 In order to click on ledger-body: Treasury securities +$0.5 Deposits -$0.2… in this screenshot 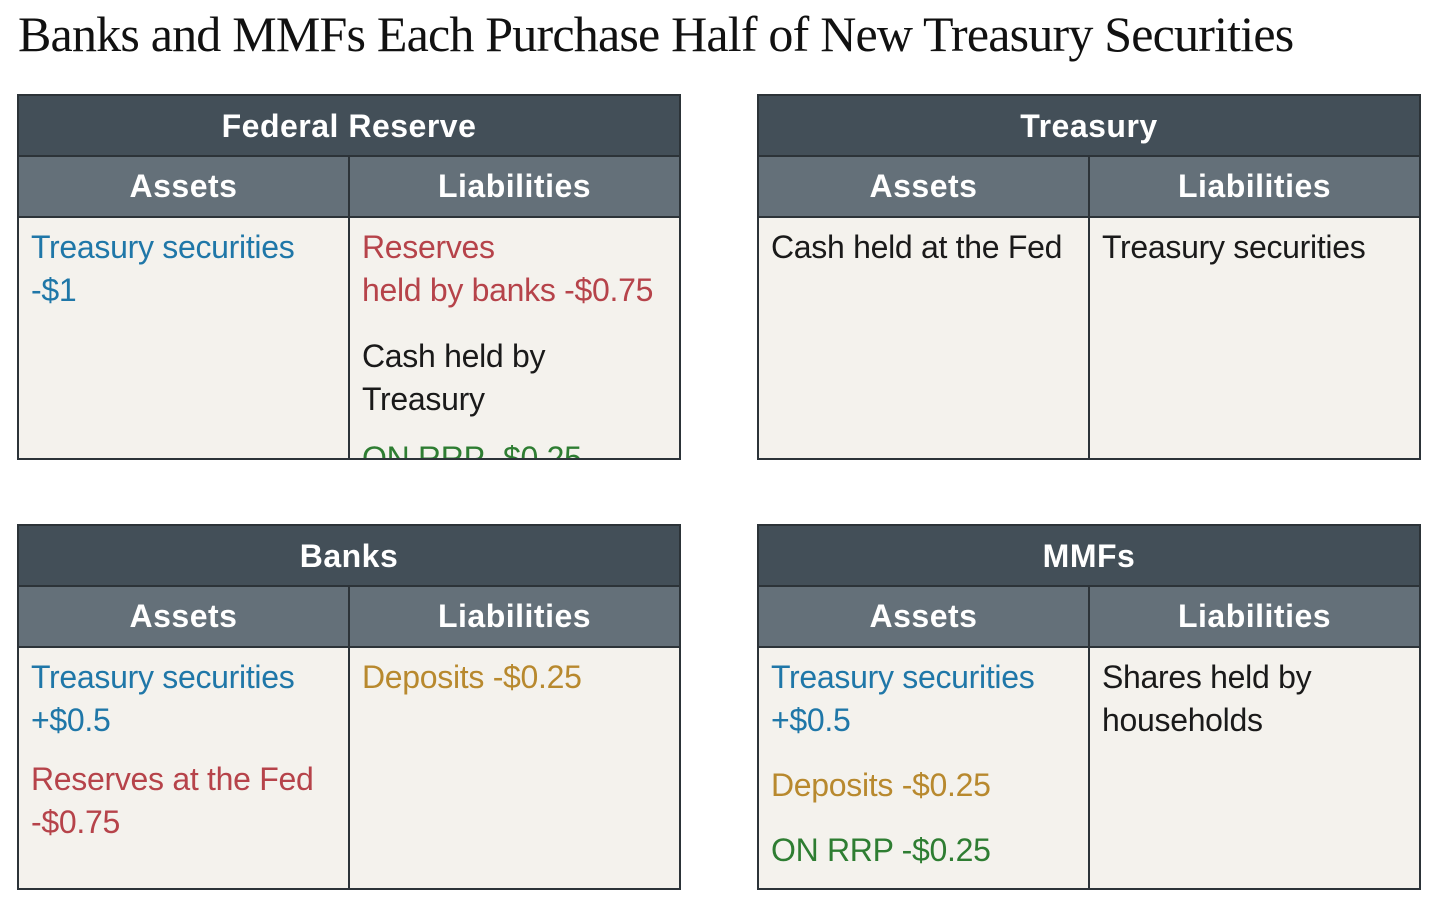, I will do `click(1089, 768)`.